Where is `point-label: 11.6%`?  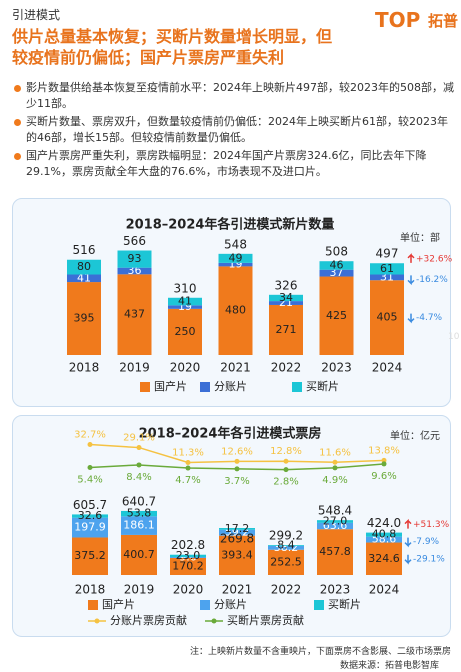
point-label: 11.6% is located at coordinates (335, 452).